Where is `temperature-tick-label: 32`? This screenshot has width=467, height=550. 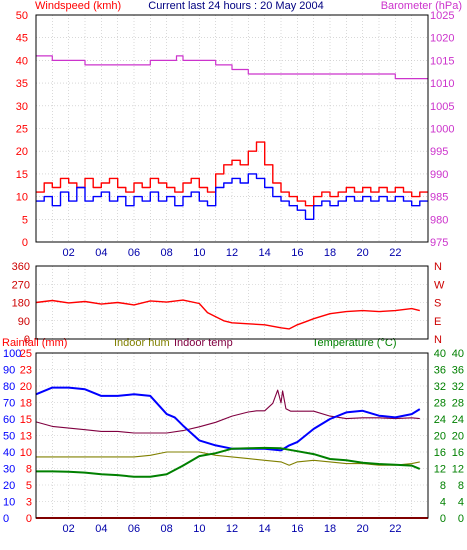
temperature-tick-label: 32 is located at coordinates (458, 387).